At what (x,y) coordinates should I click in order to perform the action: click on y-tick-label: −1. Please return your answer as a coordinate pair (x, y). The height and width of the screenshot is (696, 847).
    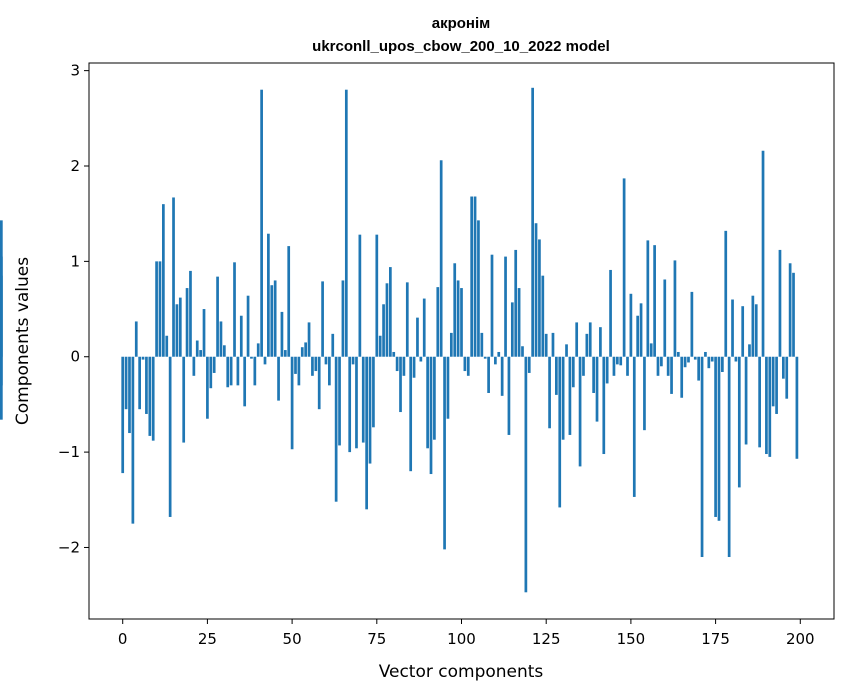
    Looking at the image, I should click on (69, 452).